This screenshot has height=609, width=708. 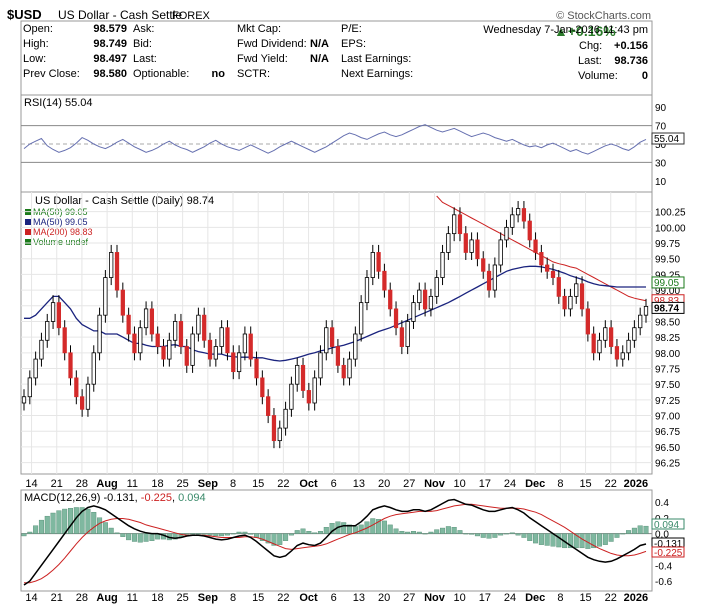 I want to click on change-pct: ▲+0.16%, so click(x=585, y=31).